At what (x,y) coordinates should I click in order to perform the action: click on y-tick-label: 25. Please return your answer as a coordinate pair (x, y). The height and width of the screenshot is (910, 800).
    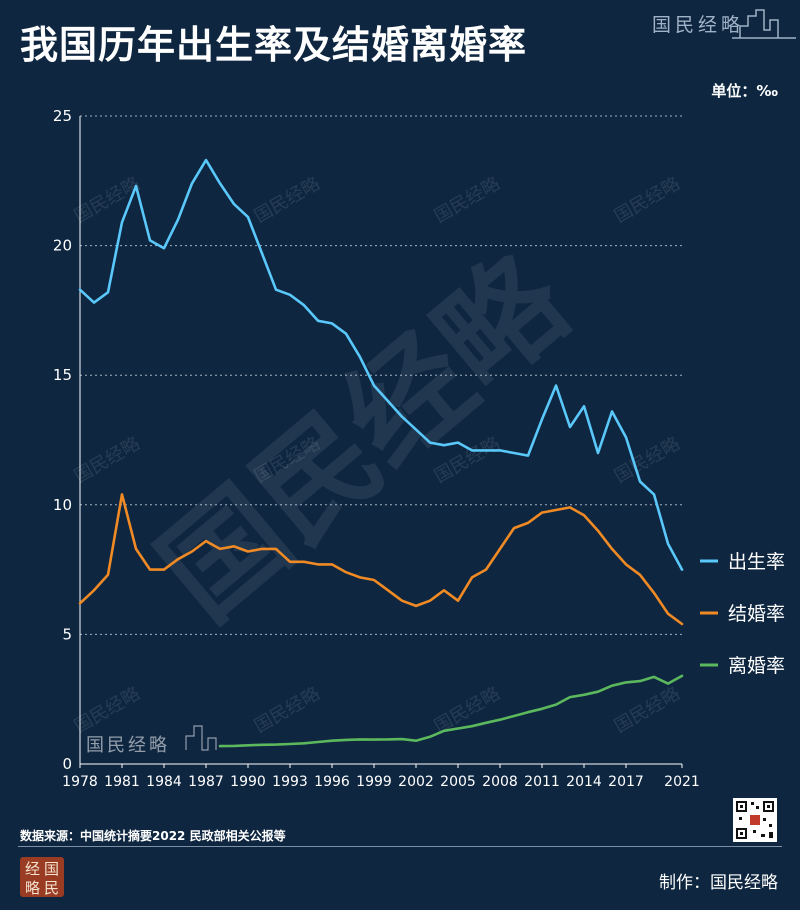
    Looking at the image, I should click on (62, 116).